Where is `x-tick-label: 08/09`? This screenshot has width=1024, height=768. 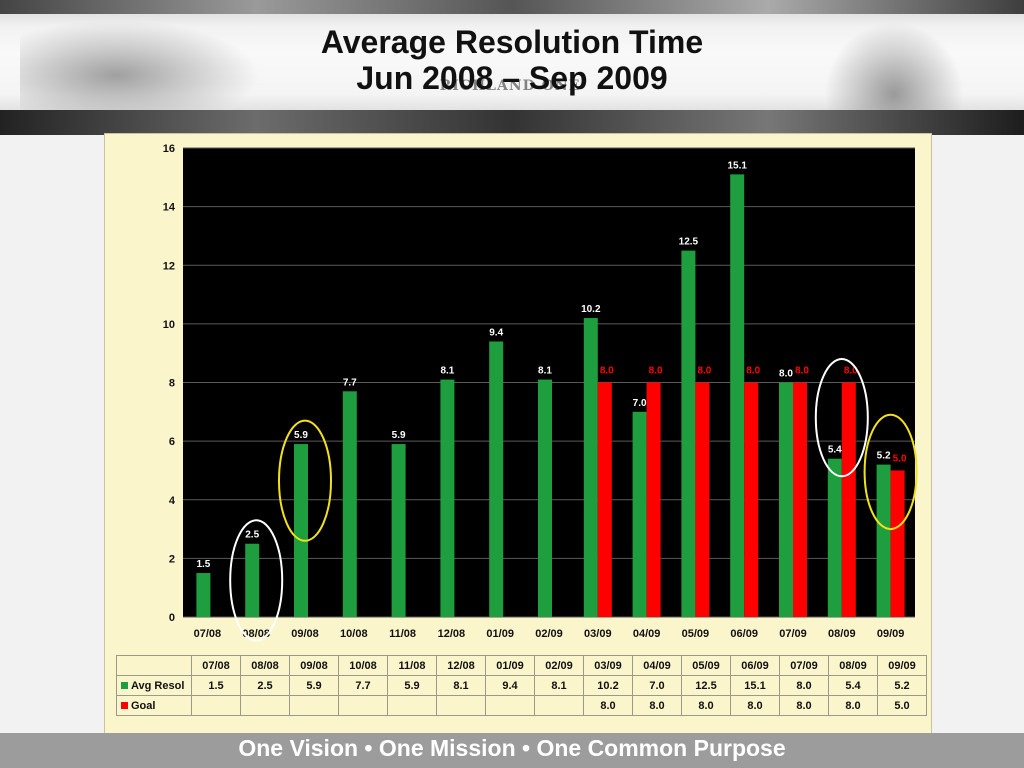
x-tick-label: 08/09 is located at coordinates (842, 634).